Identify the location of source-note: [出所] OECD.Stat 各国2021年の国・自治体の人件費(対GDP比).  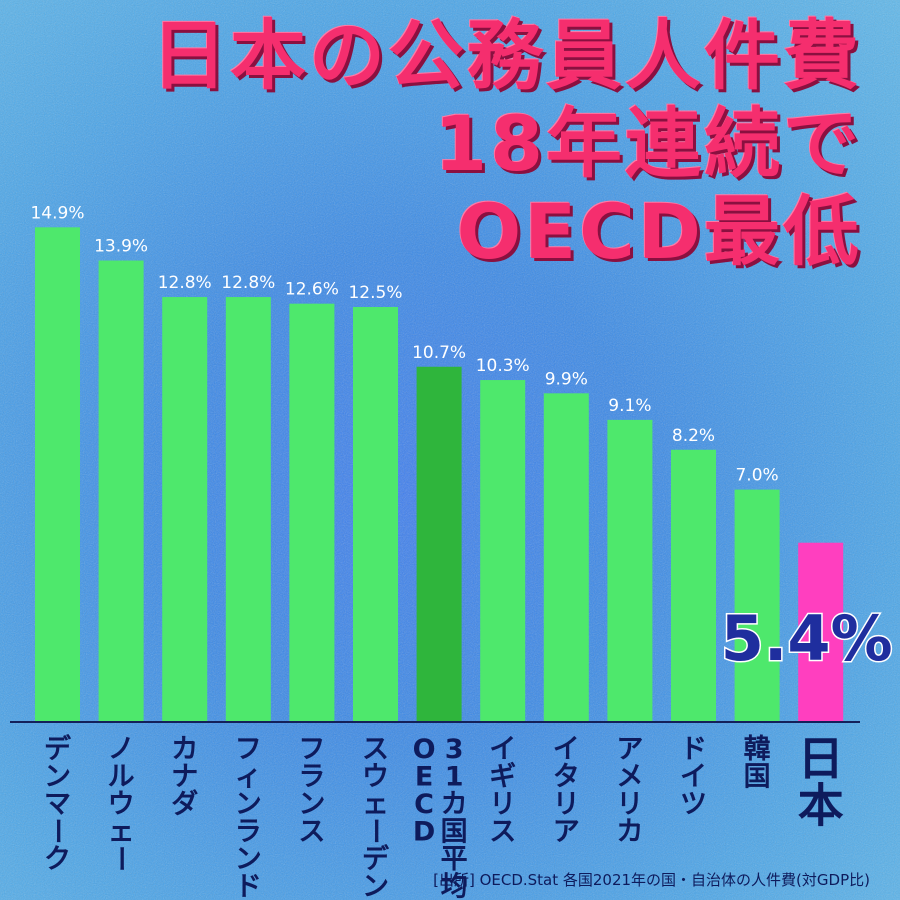
(651, 880).